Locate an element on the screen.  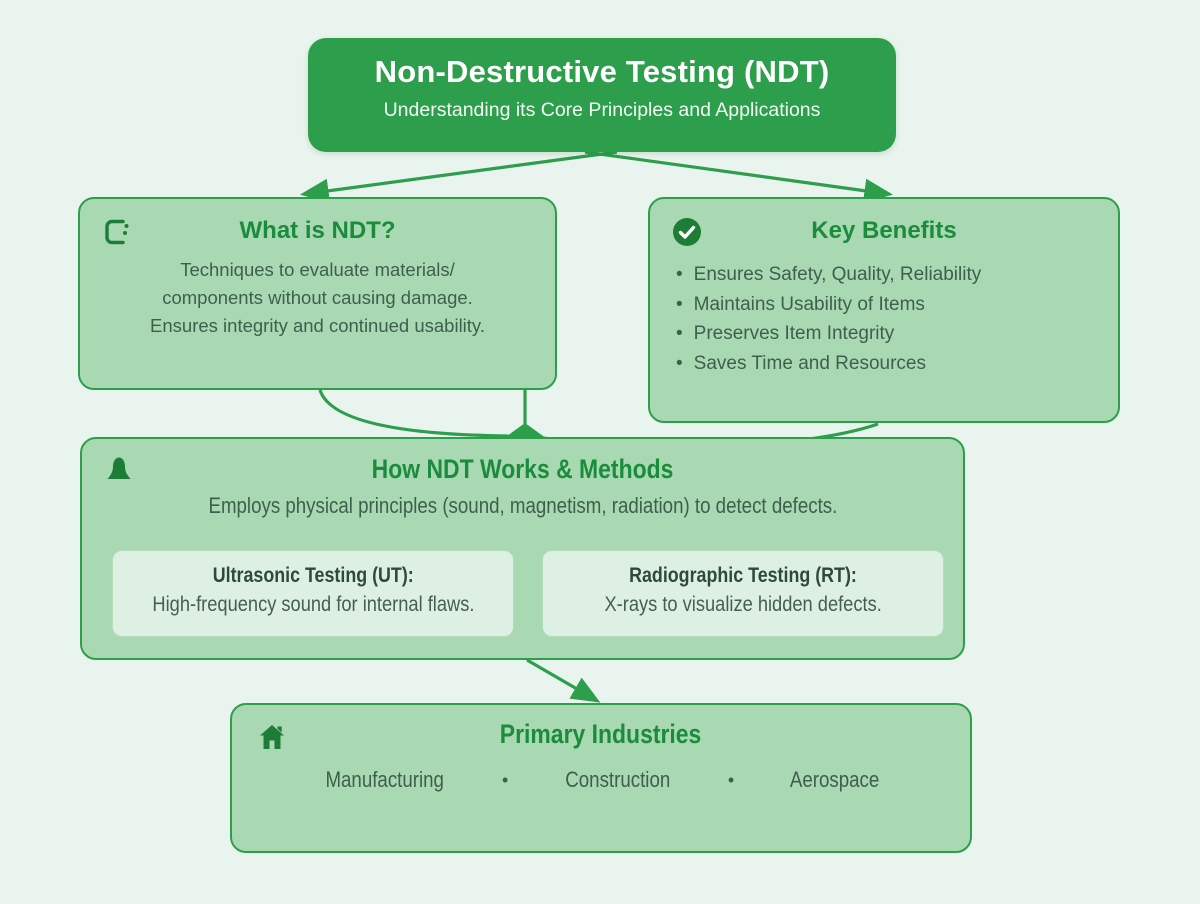
benefit-text: Preserves Item Integrity is located at coordinates (794, 333).